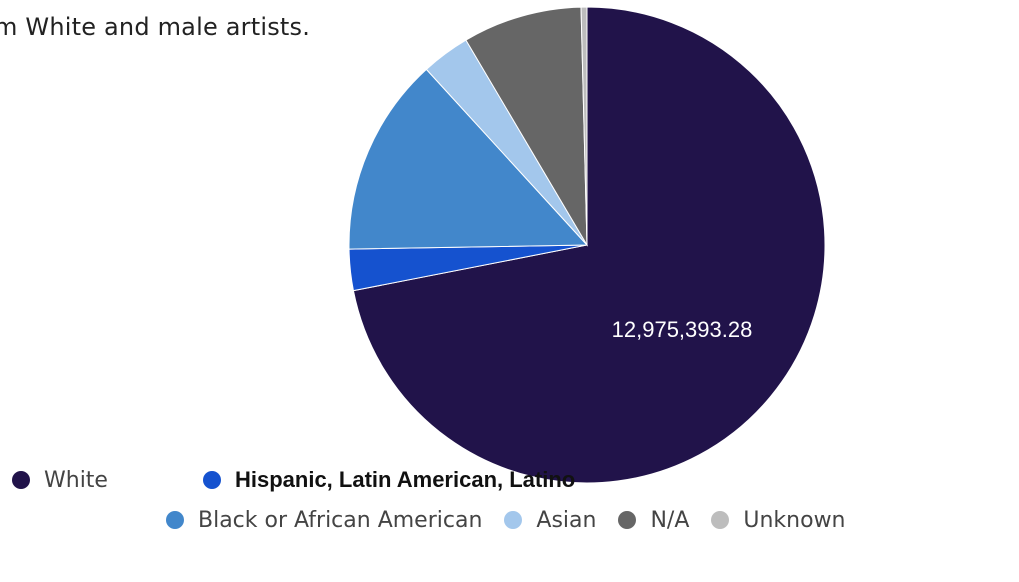  Describe the element at coordinates (155, 27) in the screenshot. I see `intro-text: m White and male artists.` at that location.